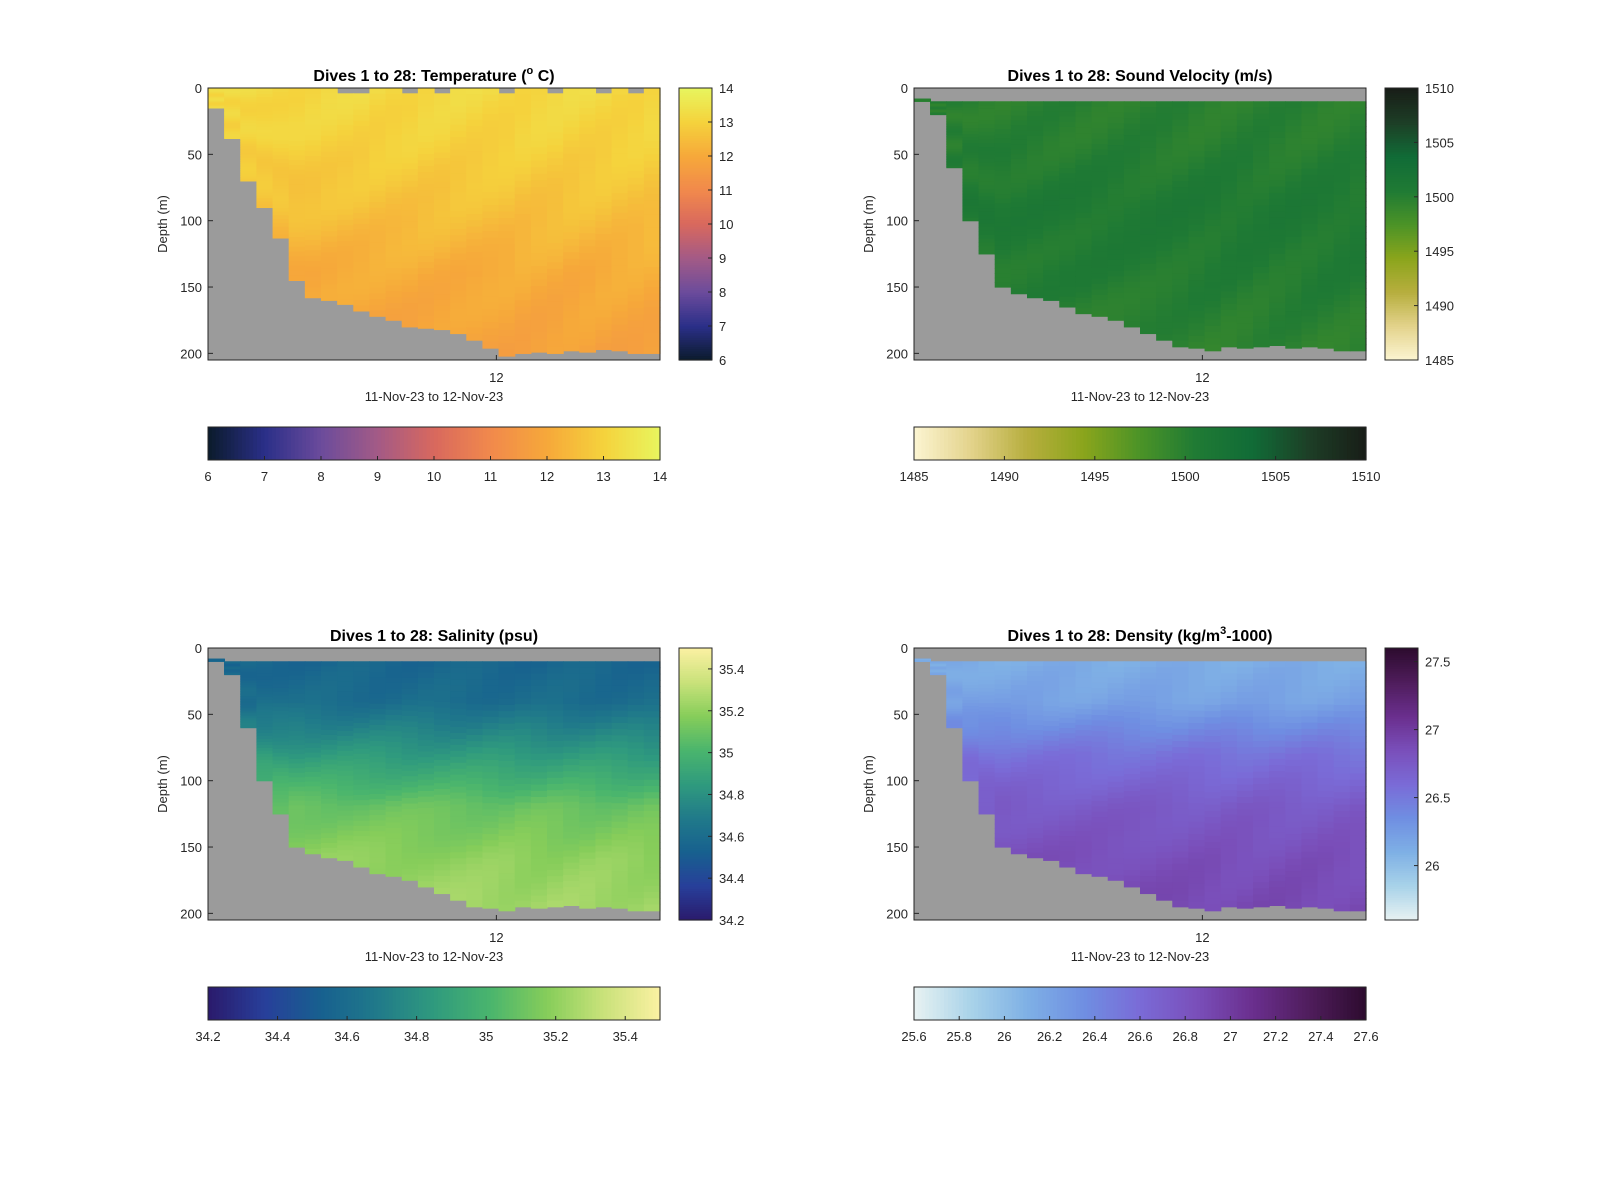  Describe the element at coordinates (433, 75) in the screenshot. I see `chart-title: Dives 1 to 28: Temperature (o C)` at that location.